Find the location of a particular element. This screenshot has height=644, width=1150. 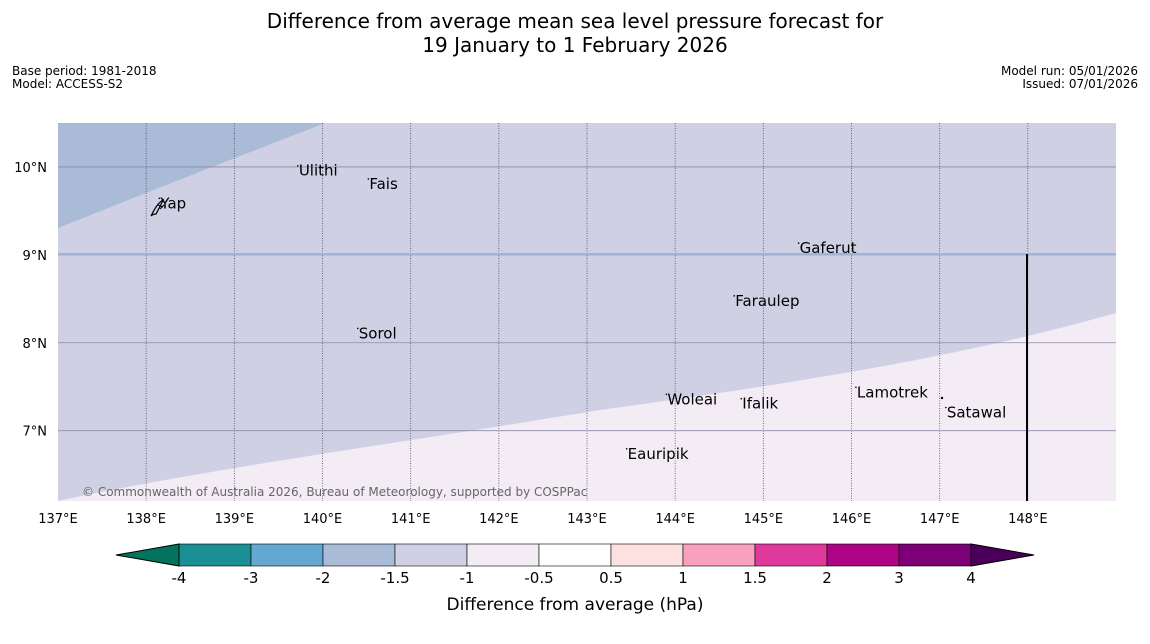

meta-right: Model run: 05/01/2026 Issued: 07/01/2026 is located at coordinates (1069, 78).